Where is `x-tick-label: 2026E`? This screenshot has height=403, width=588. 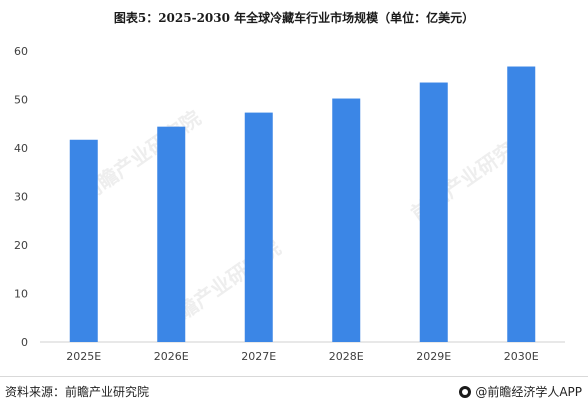
x-tick-label: 2026E is located at coordinates (171, 356).